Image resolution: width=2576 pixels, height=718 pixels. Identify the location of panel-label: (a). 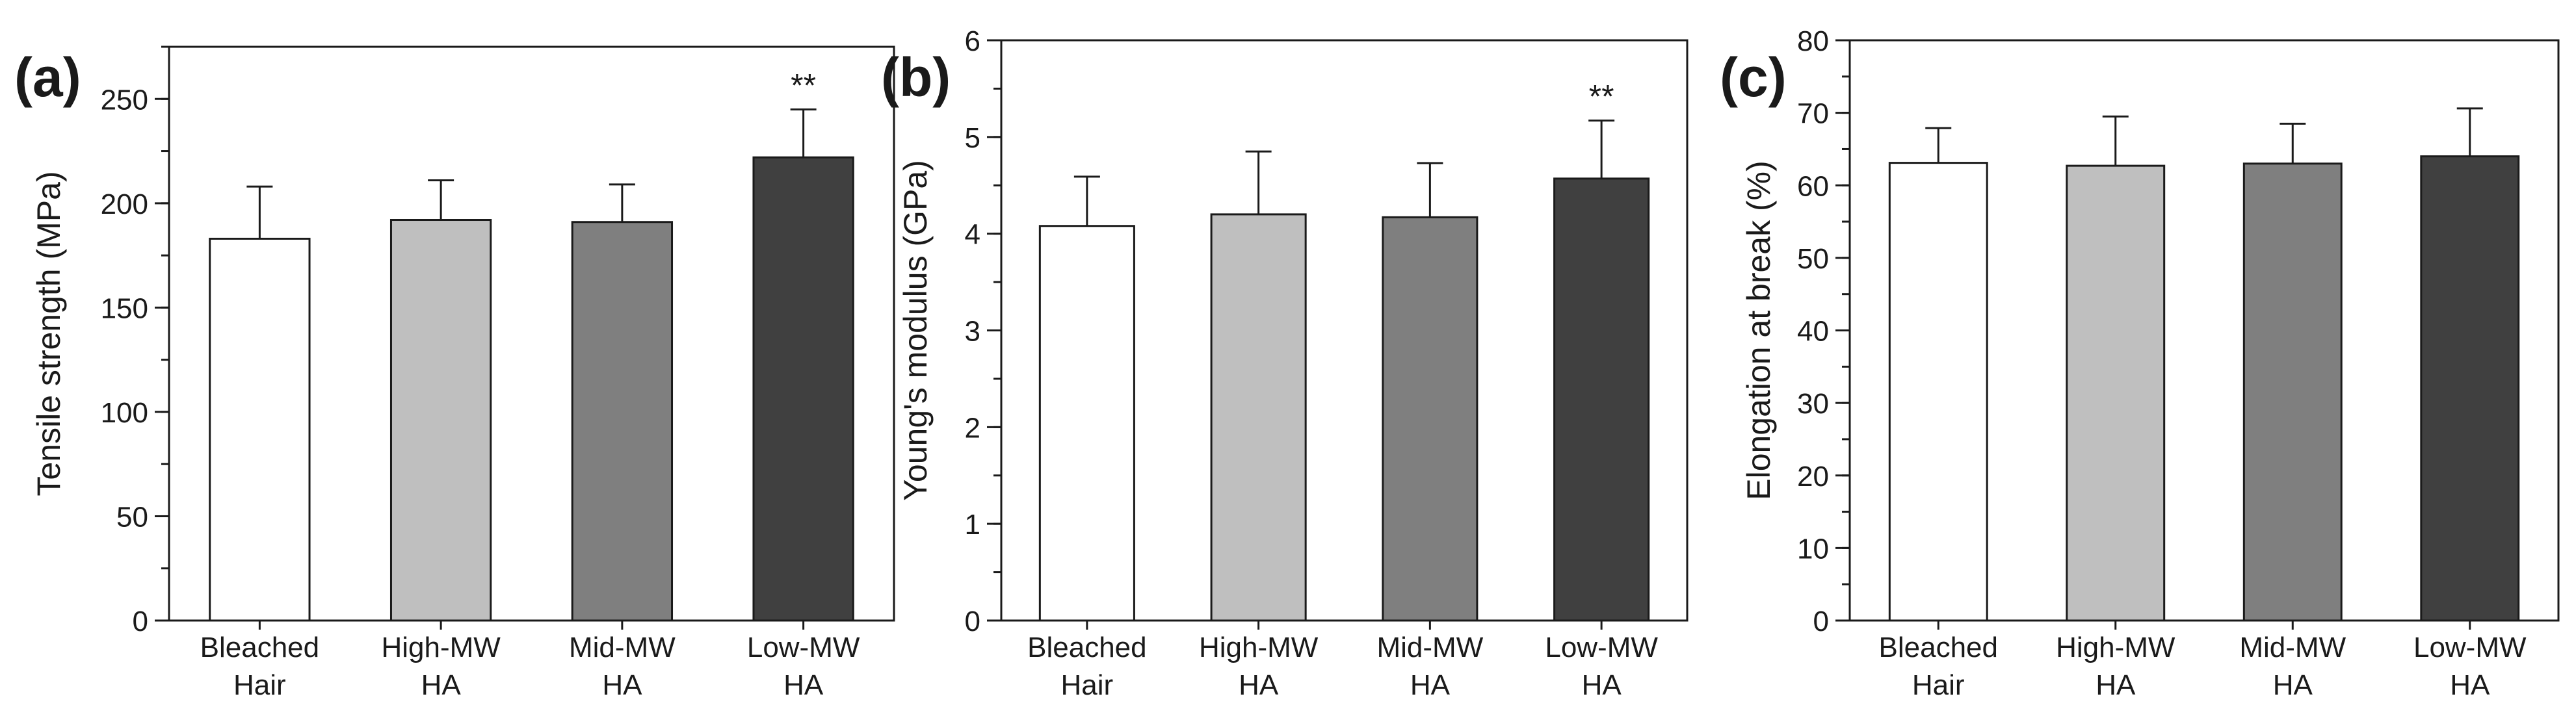
(47, 78).